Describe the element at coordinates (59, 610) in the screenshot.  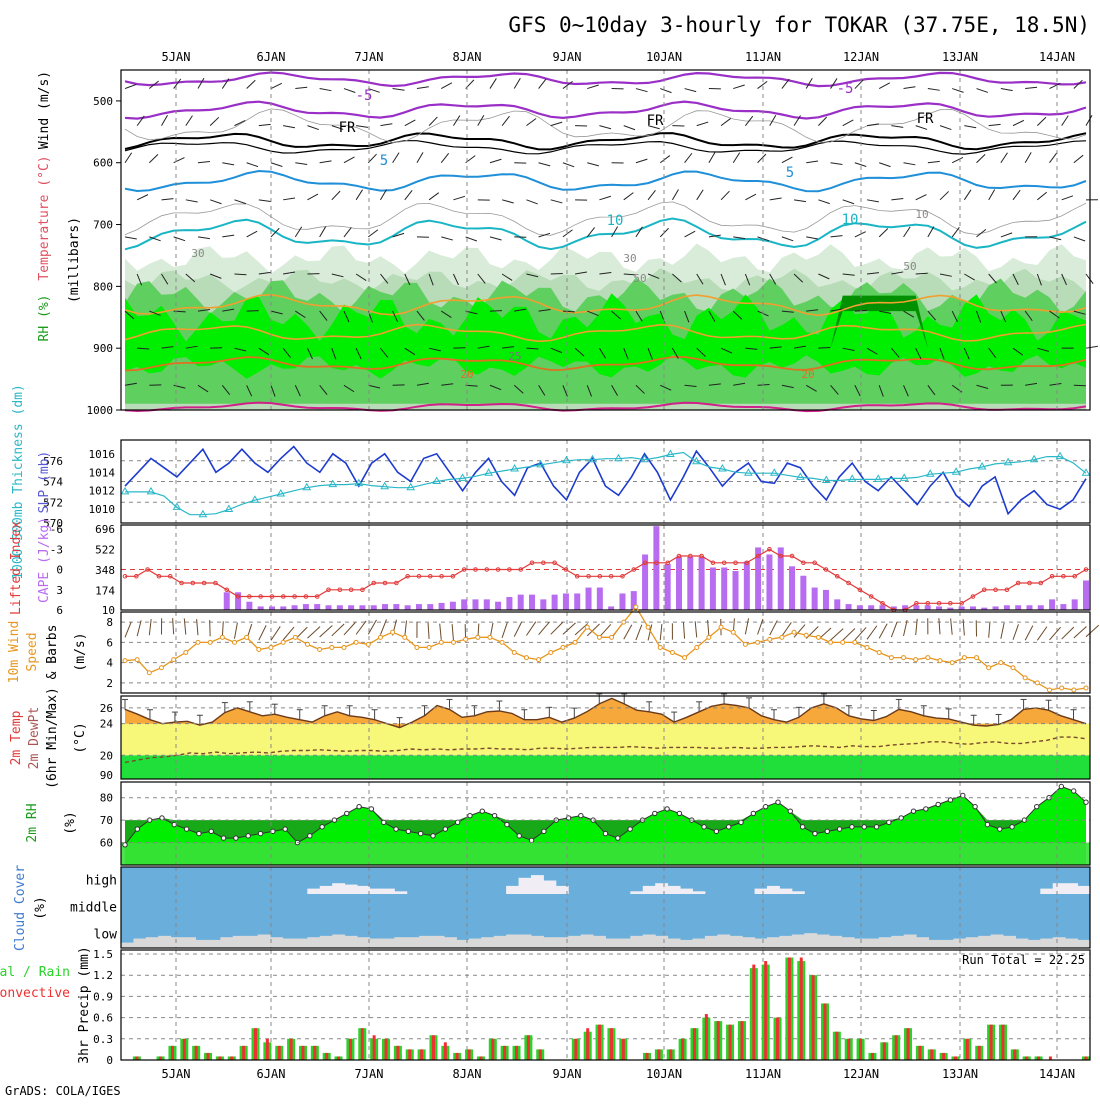
I see `tick-label: 6` at that location.